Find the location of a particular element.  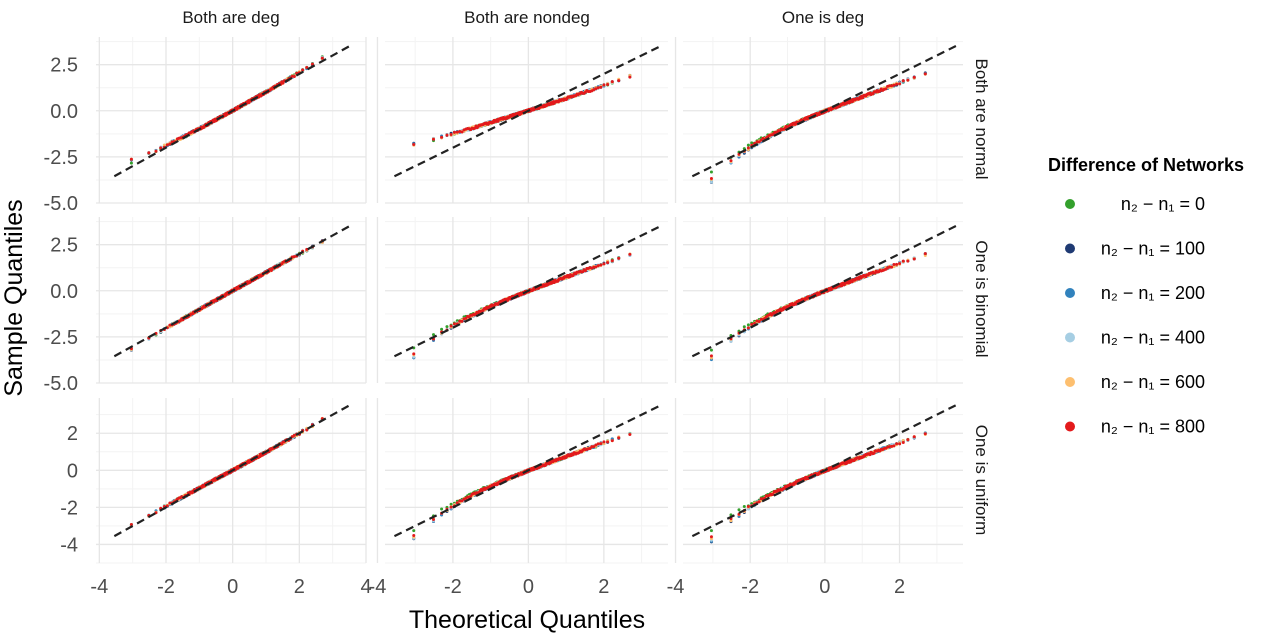

panel-r2-c1 is located at coordinates (231, 300).